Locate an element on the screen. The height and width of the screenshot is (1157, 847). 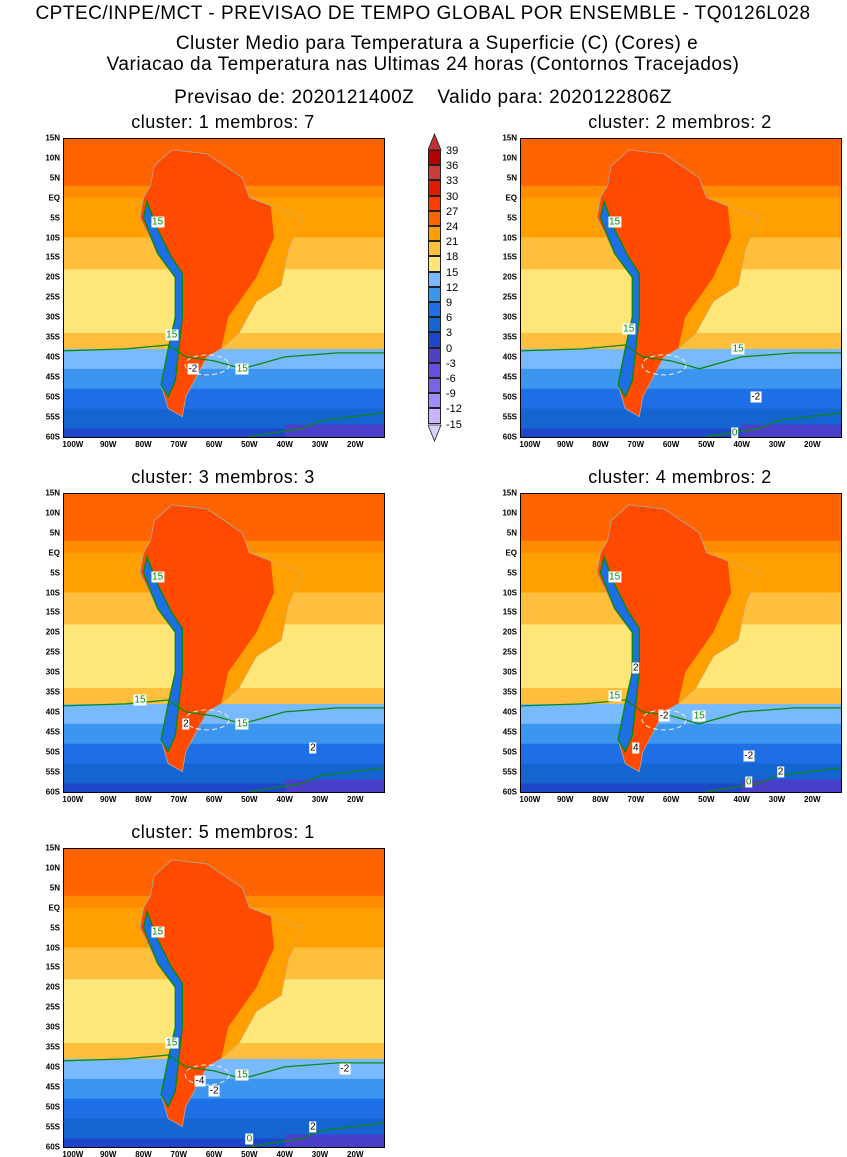
contour-label: 0 is located at coordinates (748, 782).